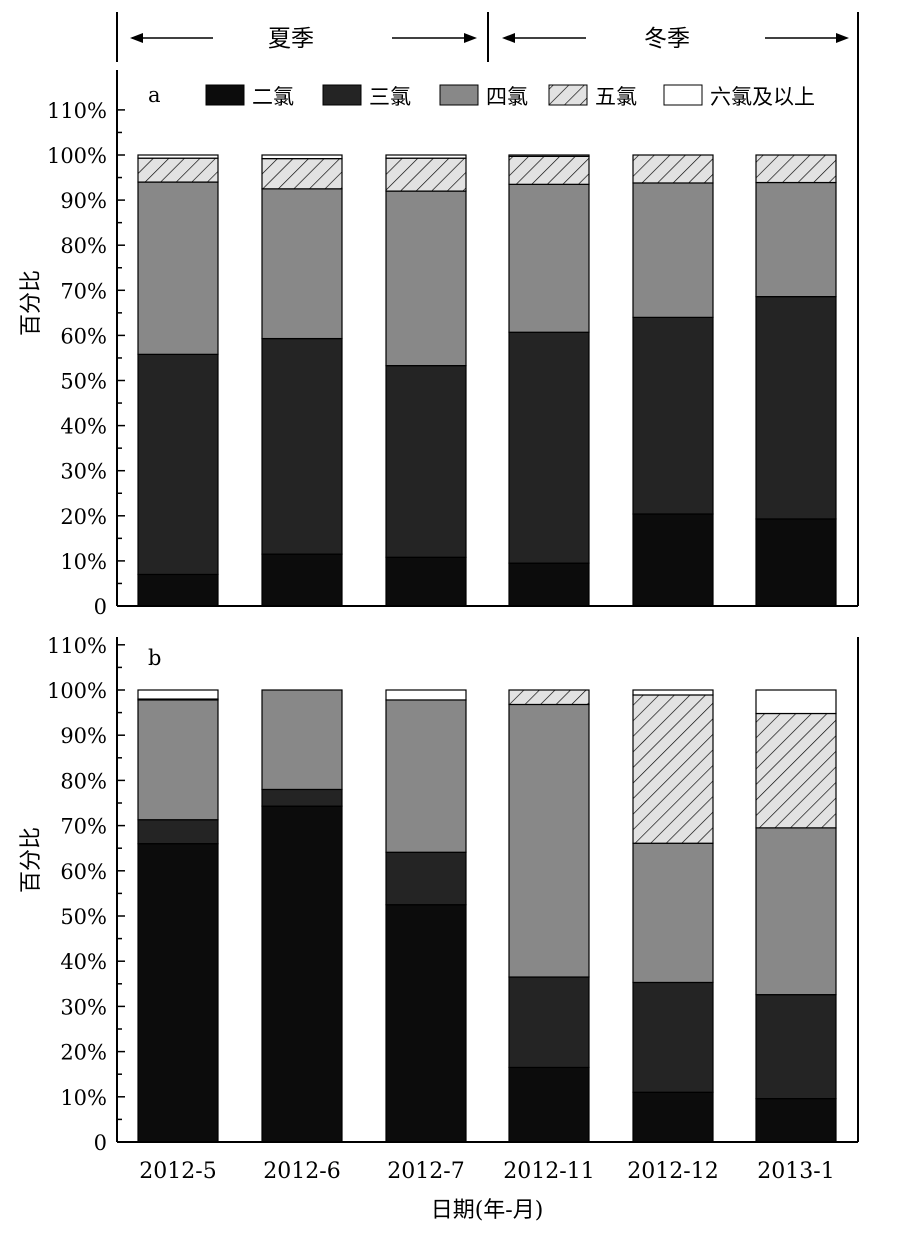  What do you see at coordinates (390, 97) in the screenshot?
I see `legend-label-trichloro: 三氯` at bounding box center [390, 97].